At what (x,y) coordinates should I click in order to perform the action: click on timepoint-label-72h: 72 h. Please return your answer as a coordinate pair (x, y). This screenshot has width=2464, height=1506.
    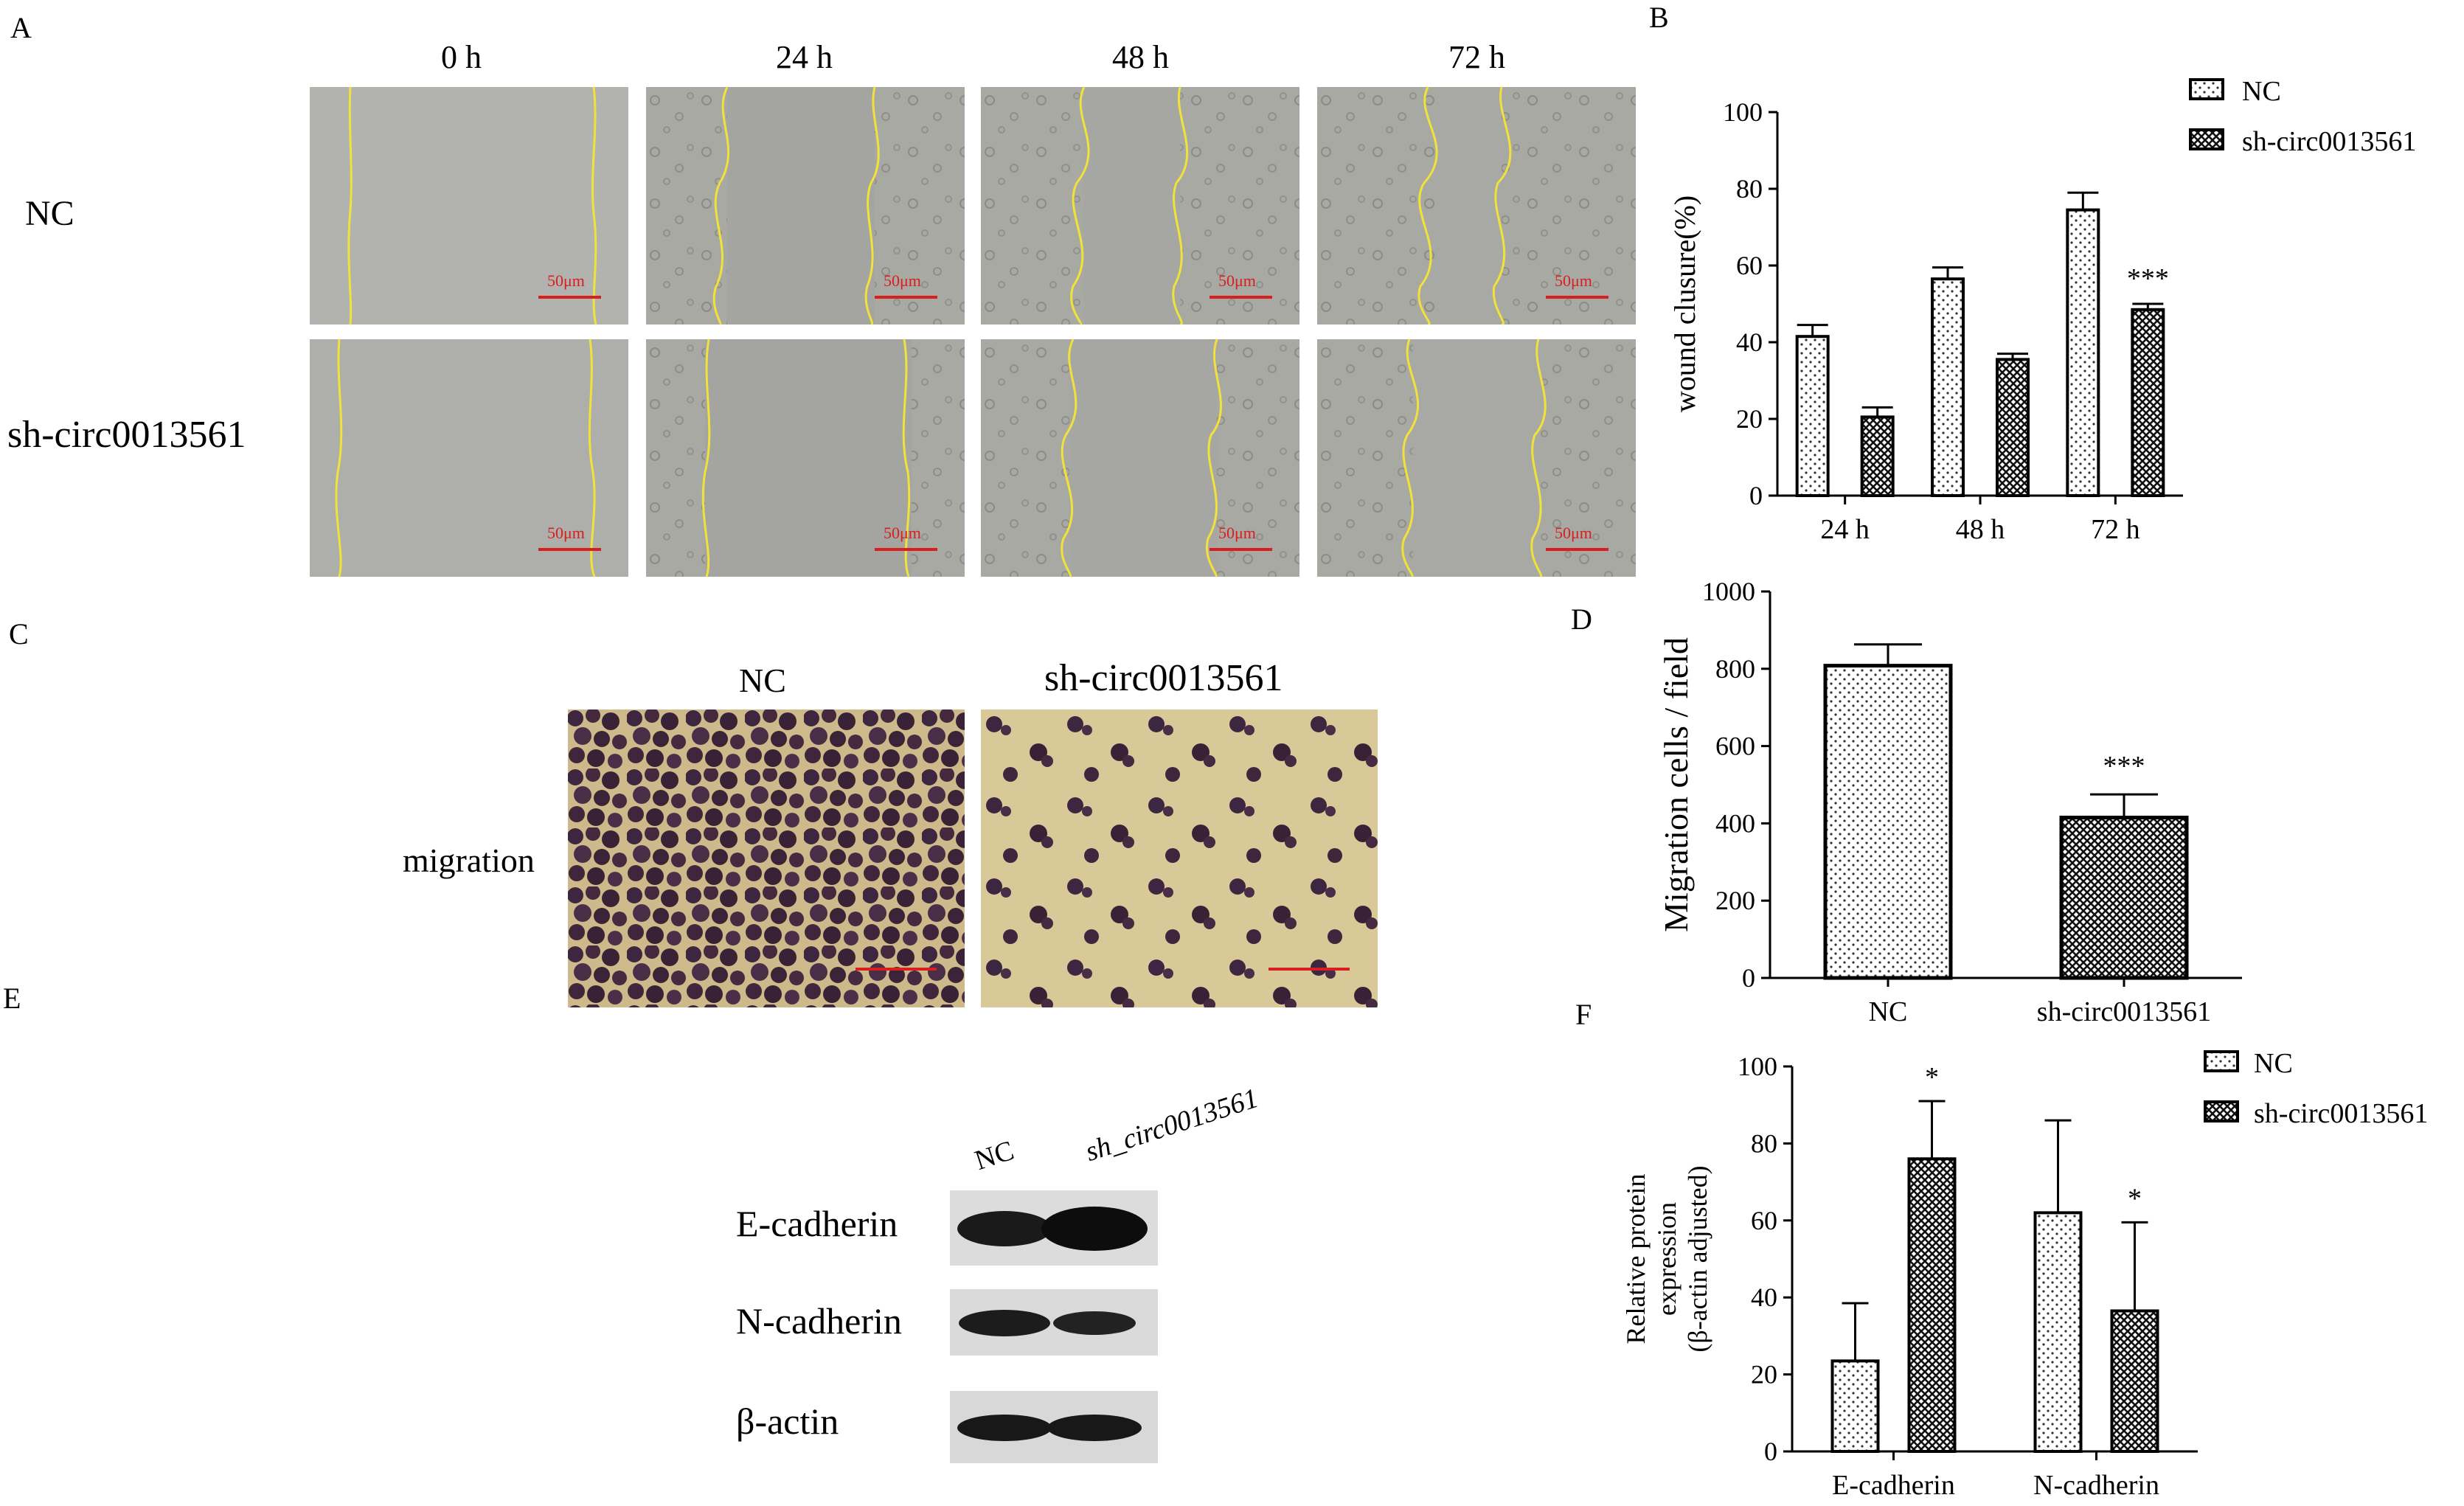
    Looking at the image, I should click on (1476, 57).